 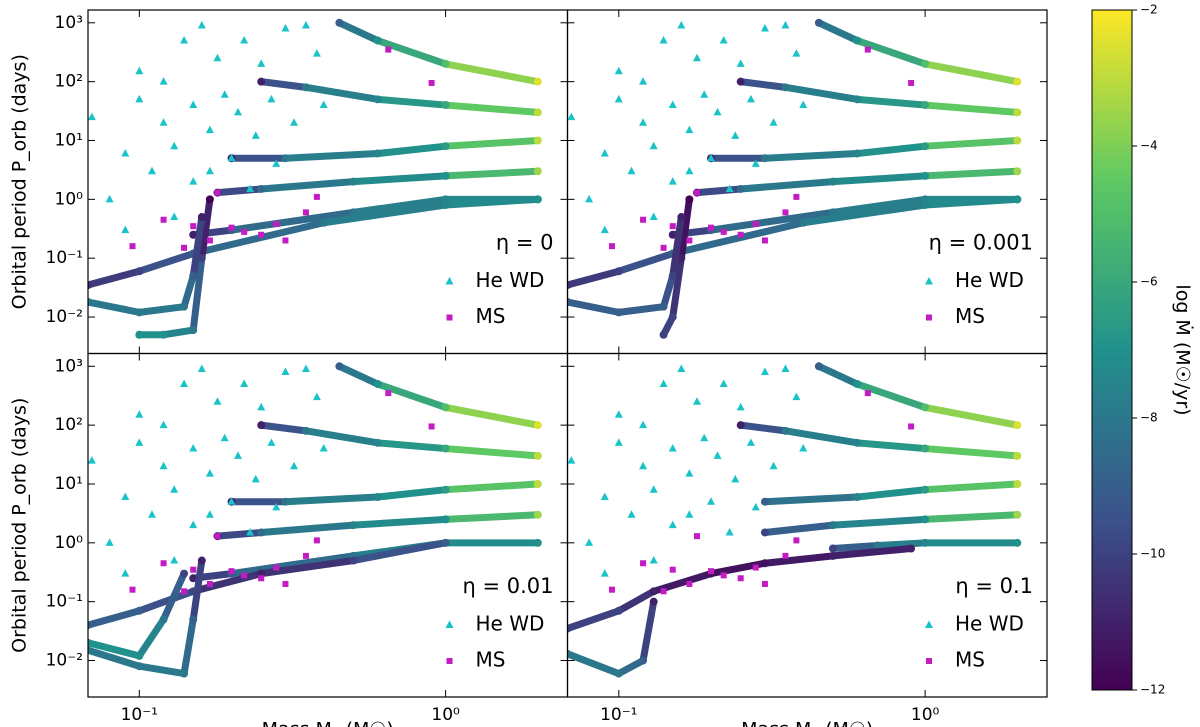 What do you see at coordinates (64, 661) in the screenshot?
I see `y-tick-label: 10⁻²` at bounding box center [64, 661].